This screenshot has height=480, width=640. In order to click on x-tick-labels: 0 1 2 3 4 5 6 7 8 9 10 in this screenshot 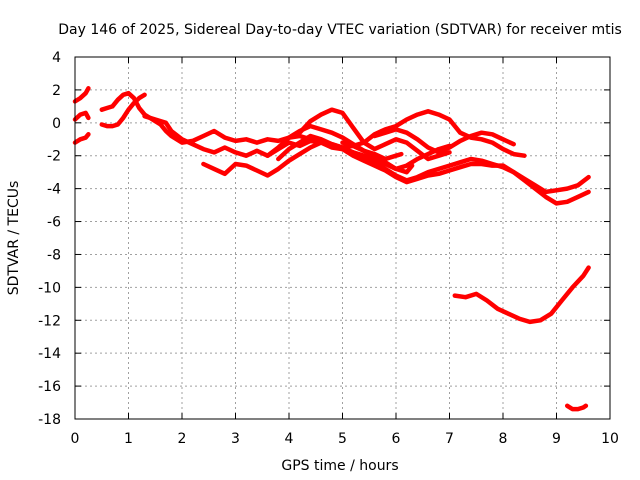, I will do `click(345, 439)`.